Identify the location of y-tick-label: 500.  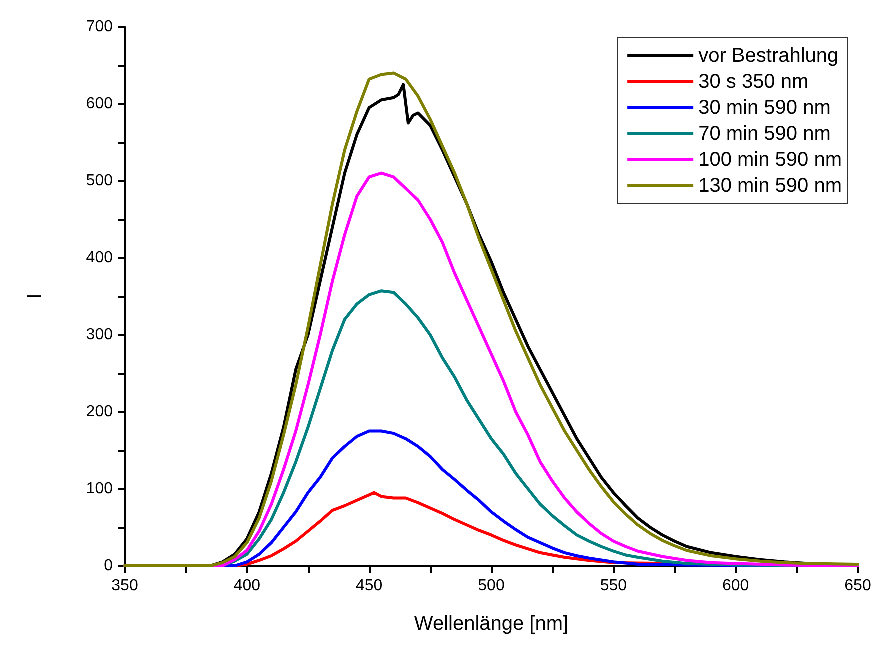
(100, 181).